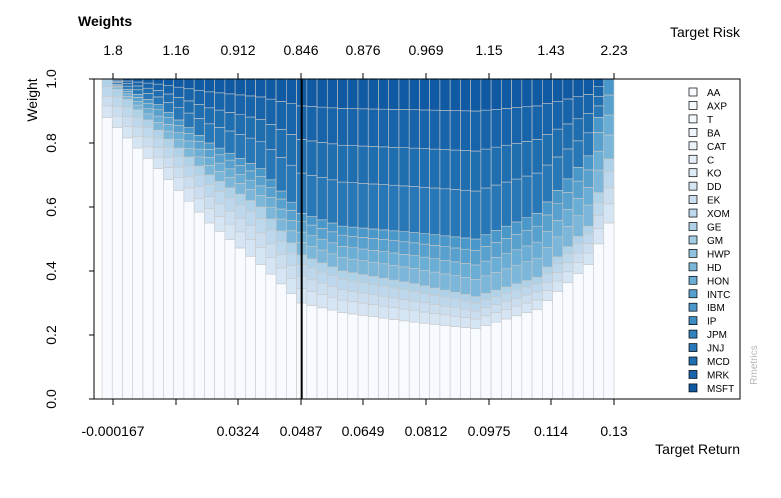 This screenshot has height=498, width=781. What do you see at coordinates (714, 201) in the screenshot?
I see `legend-label: EK` at bounding box center [714, 201].